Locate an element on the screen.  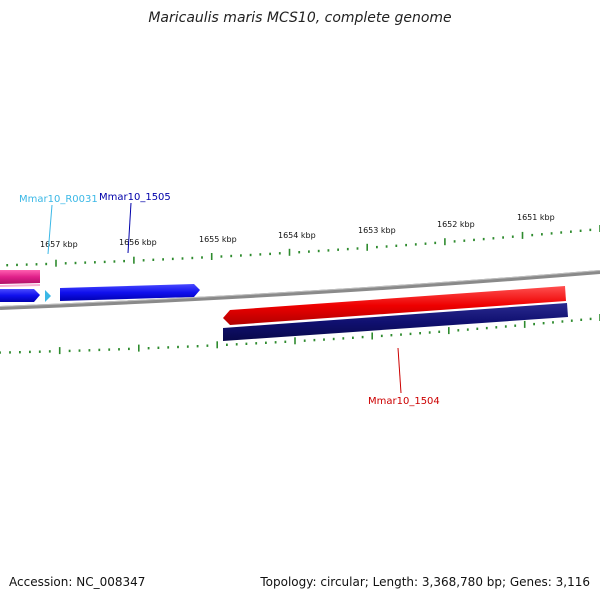
ruler-label-1657: 1657 kbp is located at coordinates (59, 244).